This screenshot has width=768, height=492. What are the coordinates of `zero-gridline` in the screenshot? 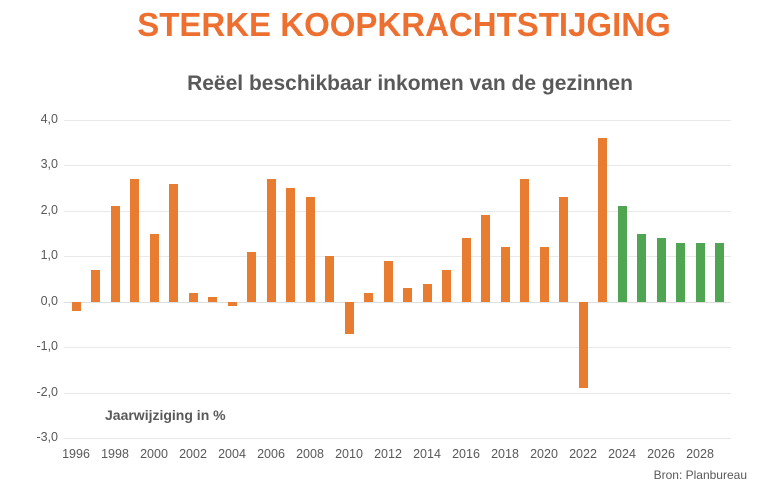 It's located at (397, 302).